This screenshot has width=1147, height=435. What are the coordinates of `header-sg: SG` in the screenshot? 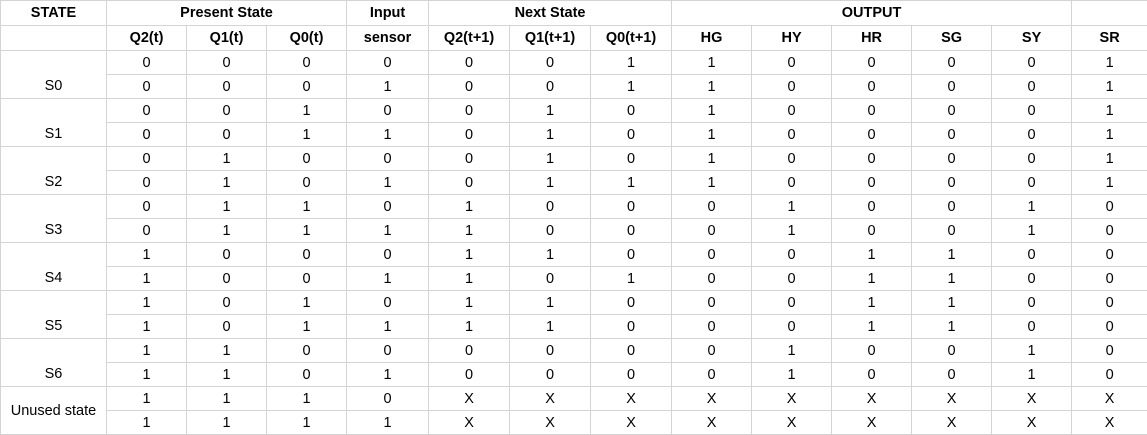 It's located at (952, 38).